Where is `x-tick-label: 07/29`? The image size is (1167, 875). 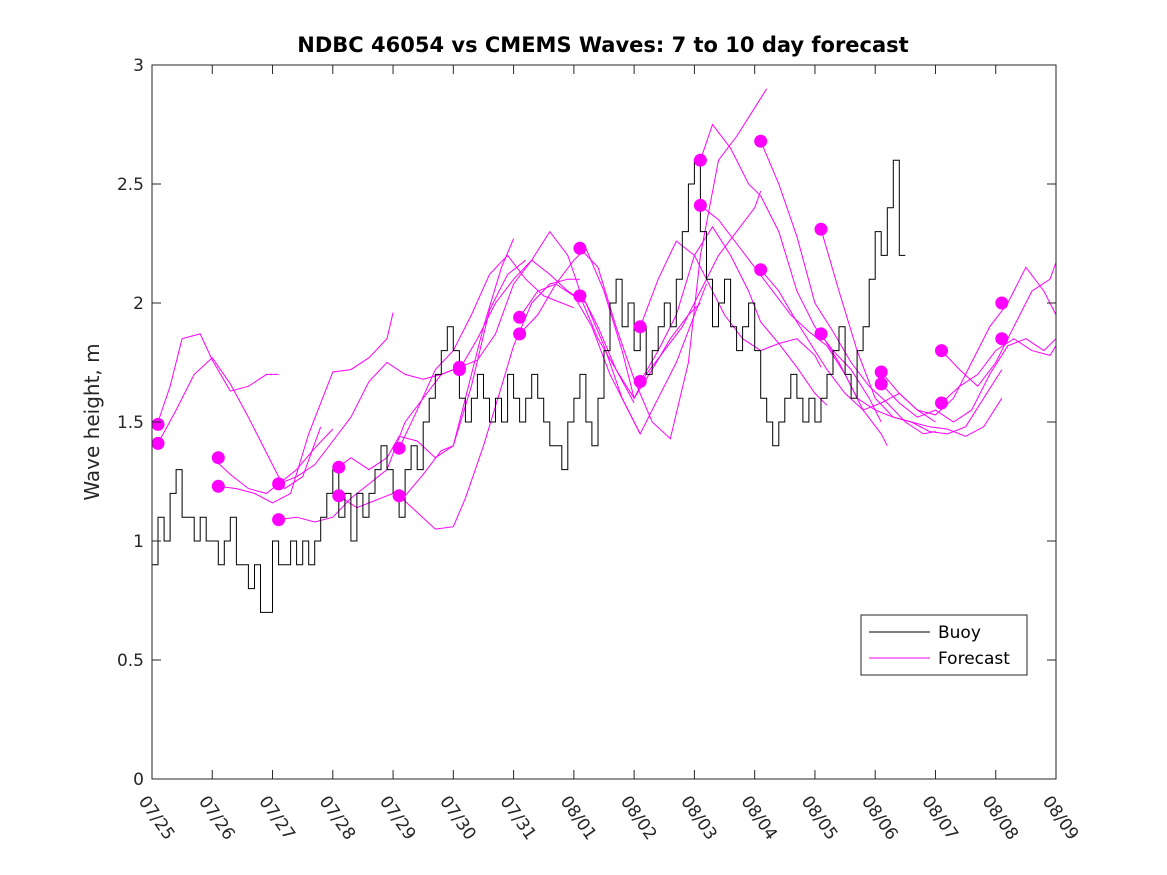
x-tick-label: 07/29 is located at coordinates (397, 818).